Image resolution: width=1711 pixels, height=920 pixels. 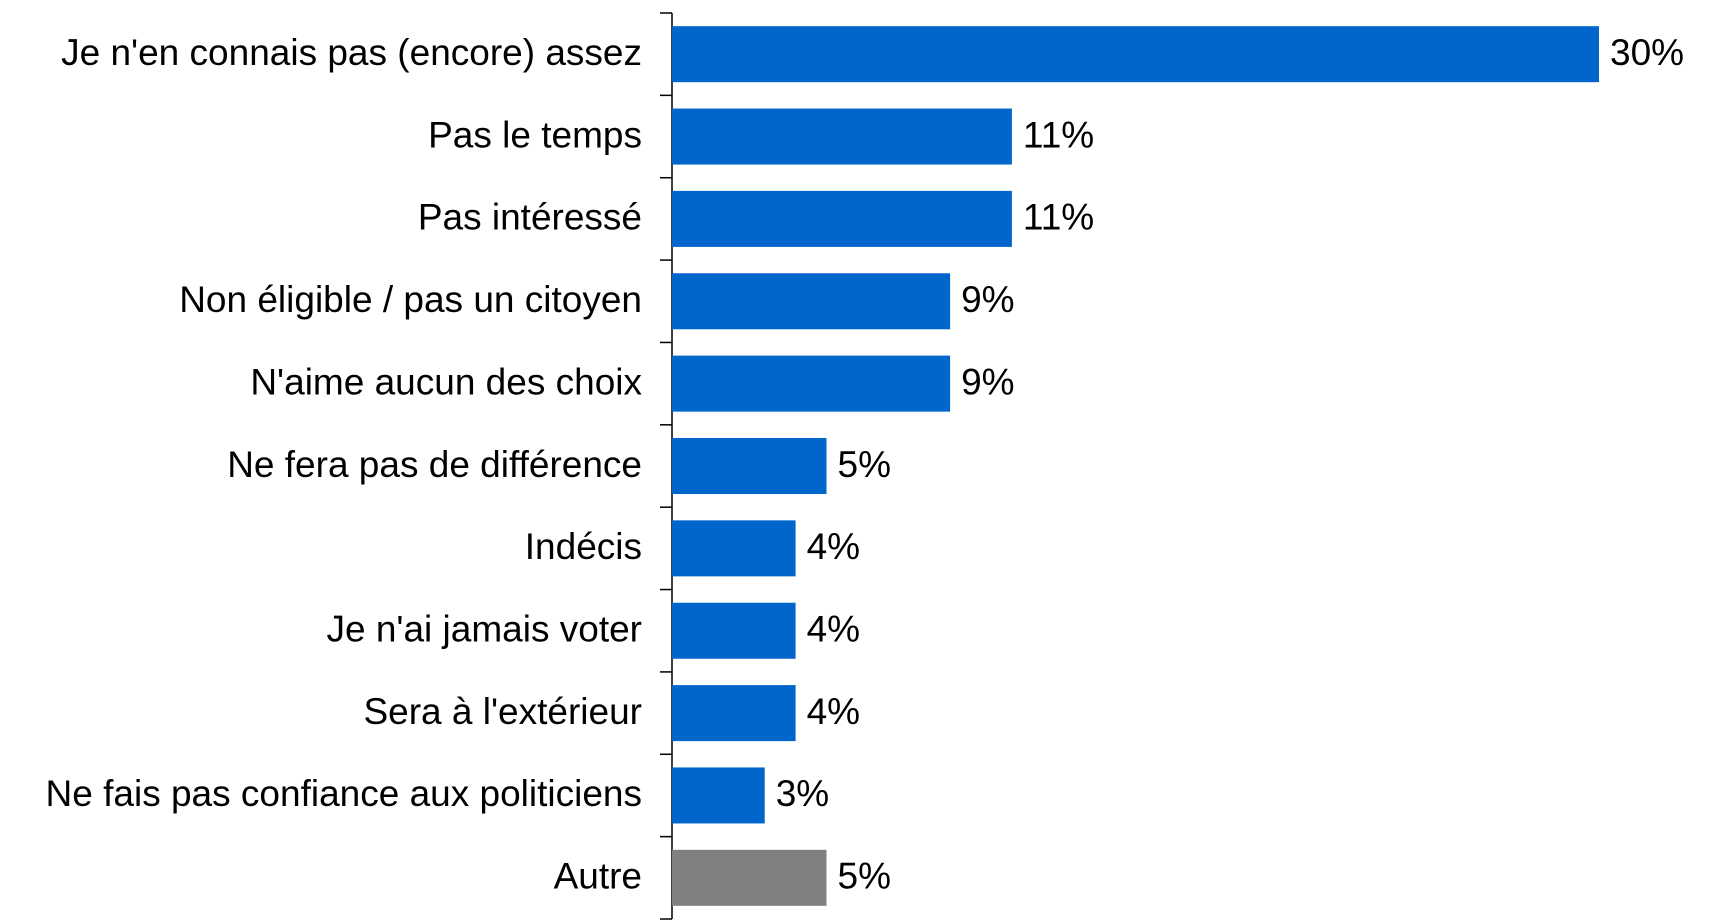 What do you see at coordinates (535, 134) in the screenshot?
I see `category-label: Pas le temps` at bounding box center [535, 134].